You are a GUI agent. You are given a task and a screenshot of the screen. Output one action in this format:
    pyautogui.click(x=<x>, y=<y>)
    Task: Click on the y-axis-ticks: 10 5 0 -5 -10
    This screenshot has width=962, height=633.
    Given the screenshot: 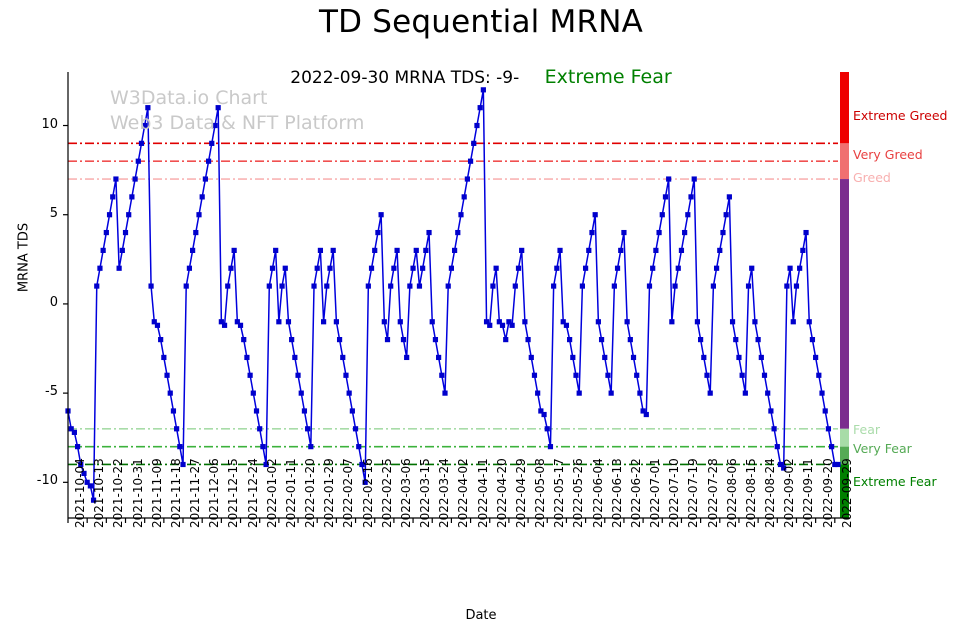 What is the action you would take?
    pyautogui.click(x=29, y=316)
    